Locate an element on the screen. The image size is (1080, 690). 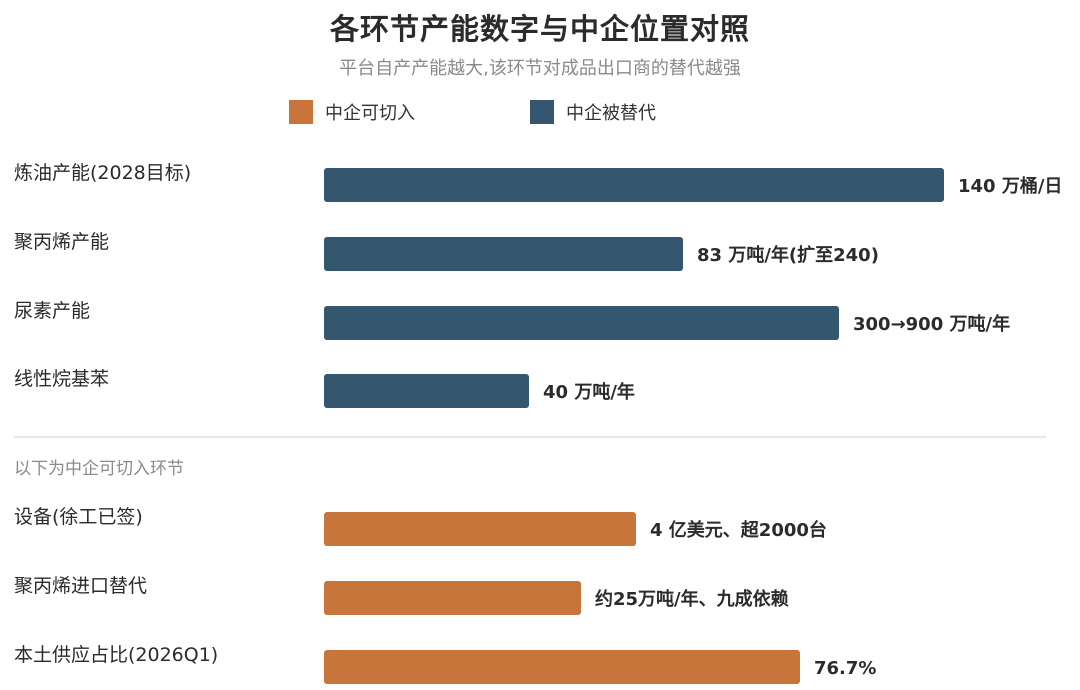
value-label: 83 万吨/年(扩至240) is located at coordinates (788, 255).